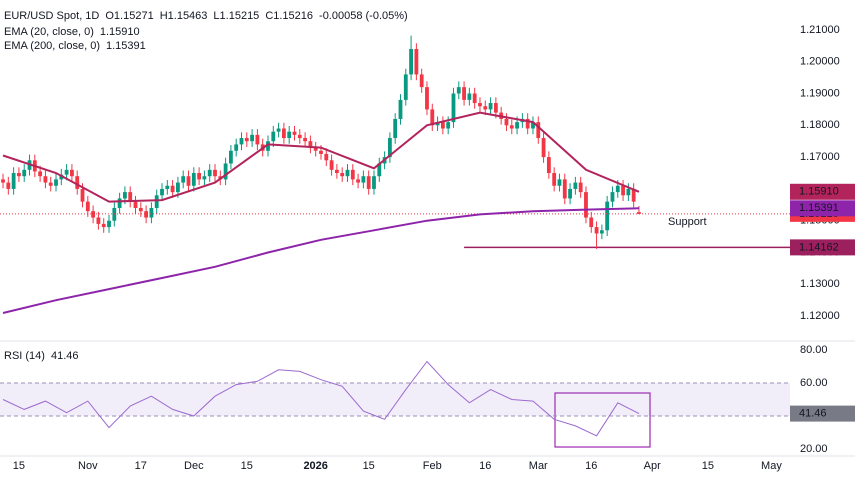  Describe the element at coordinates (820, 316) in the screenshot. I see `y-tick-label: 1.12000` at that location.